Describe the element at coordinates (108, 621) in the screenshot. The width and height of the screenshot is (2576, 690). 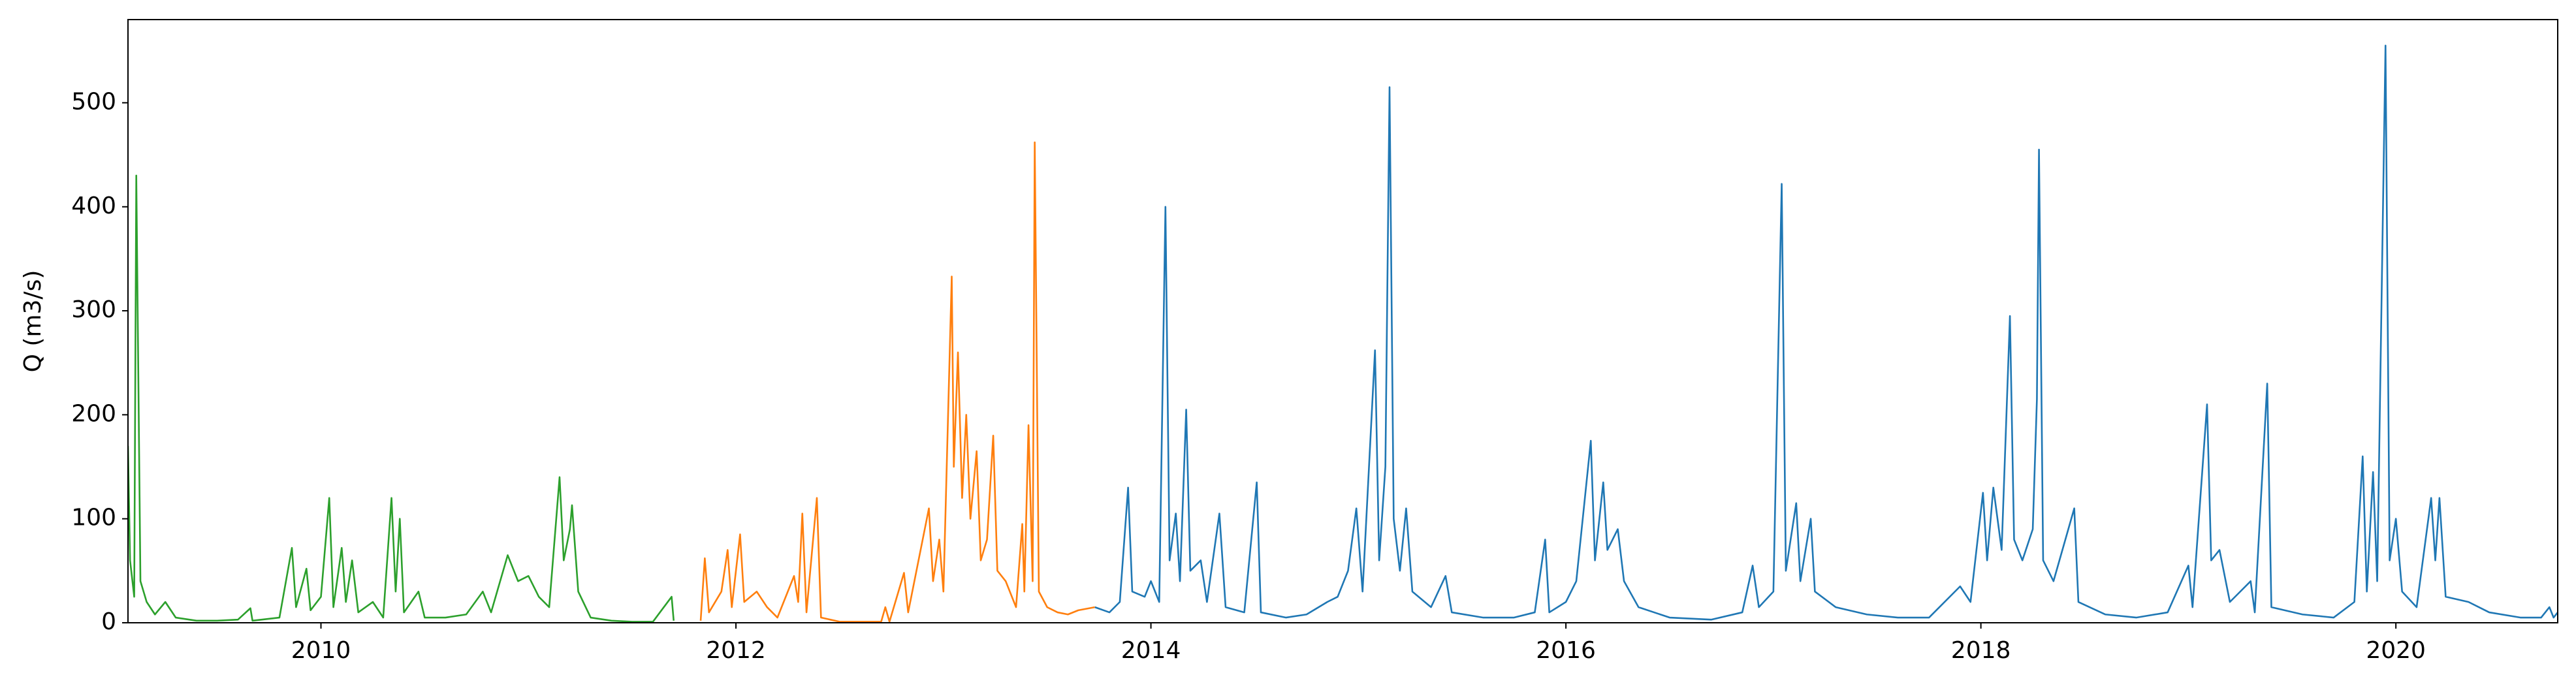
I see `y-tick-label: 0` at that location.